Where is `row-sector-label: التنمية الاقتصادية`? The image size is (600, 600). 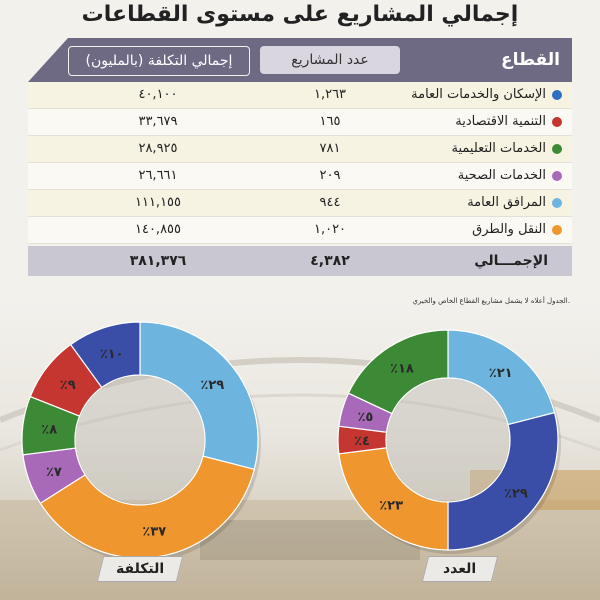
row-sector-label: التنمية الاقتصادية is located at coordinates (500, 121).